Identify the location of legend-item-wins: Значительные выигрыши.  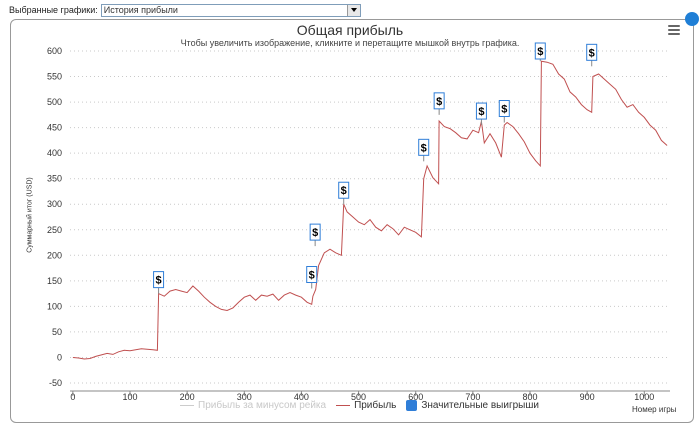
(472, 405).